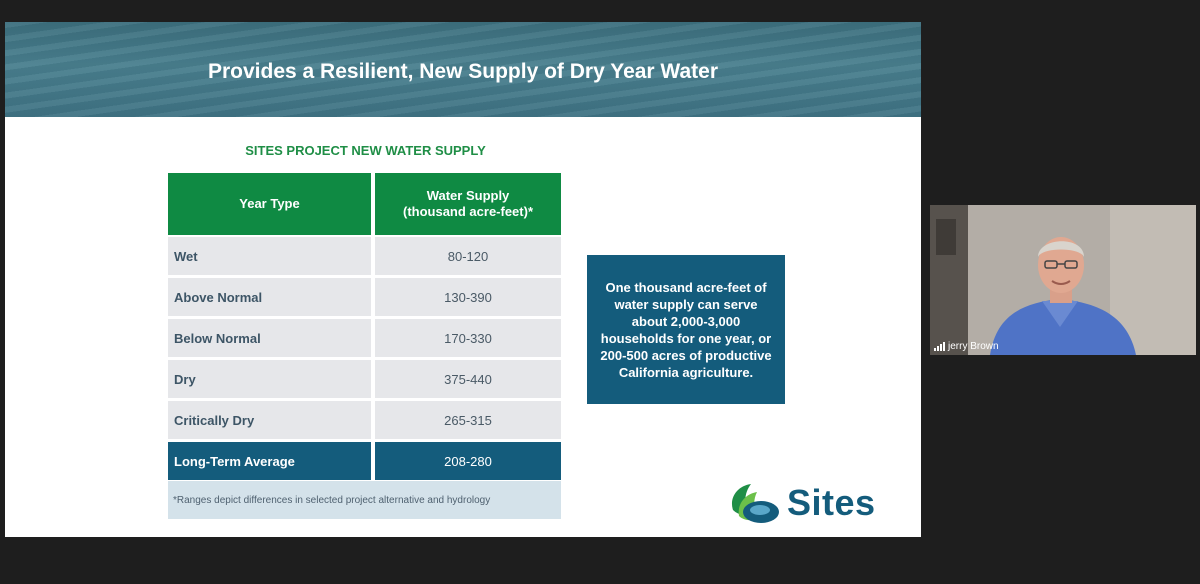 Image resolution: width=1200 pixels, height=584 pixels. I want to click on table-row: Below Normal 170-330, so click(364, 339).